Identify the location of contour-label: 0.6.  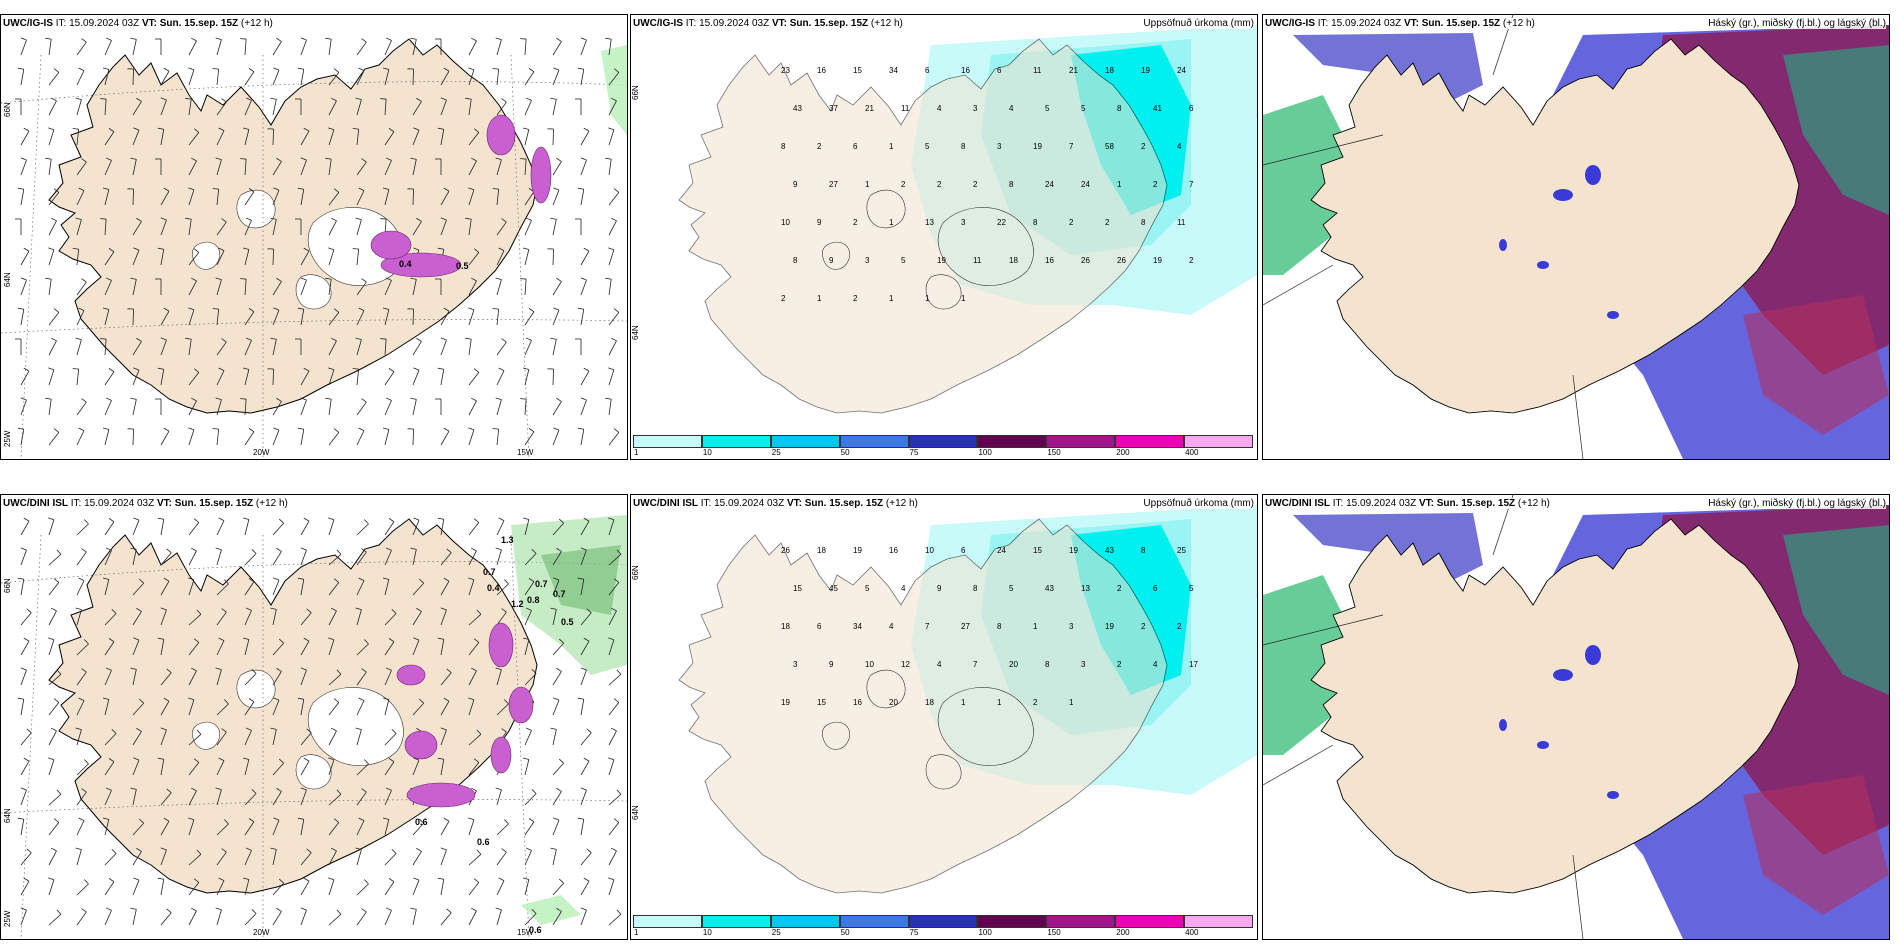
(483, 842).